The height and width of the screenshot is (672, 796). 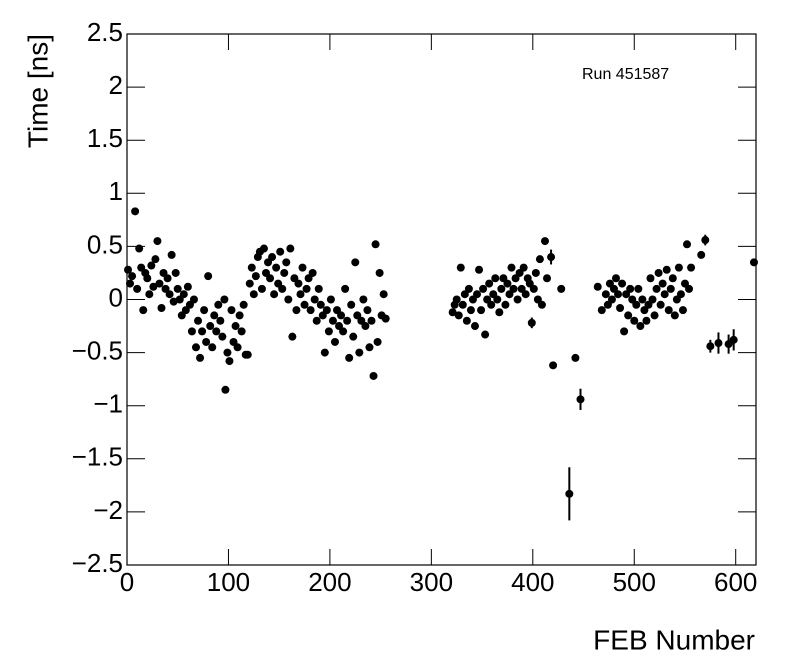 What do you see at coordinates (97, 563) in the screenshot?
I see `y-tick-label: −2.5` at bounding box center [97, 563].